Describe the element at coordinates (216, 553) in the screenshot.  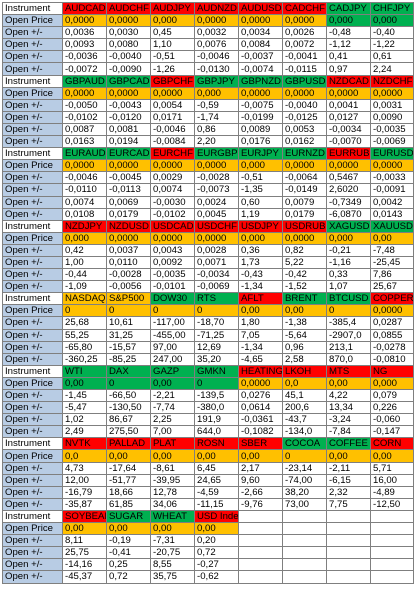
I see `value-cell: 0,72` at that location.